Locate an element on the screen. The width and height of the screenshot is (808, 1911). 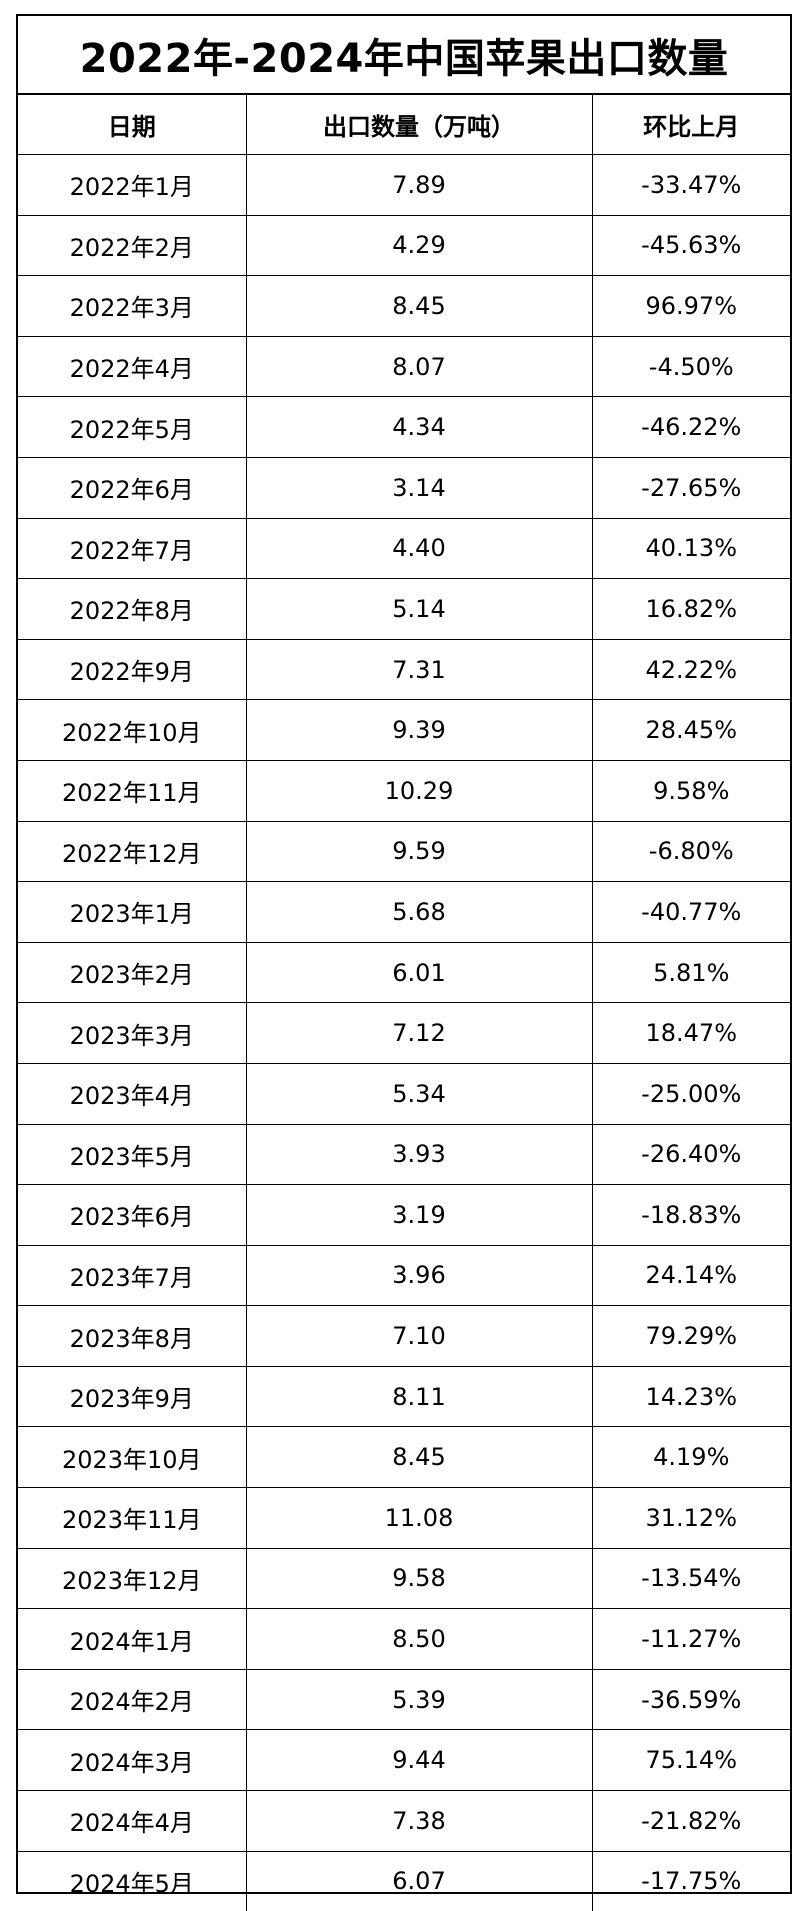
cell-mom: -25.00% is located at coordinates (691, 1093).